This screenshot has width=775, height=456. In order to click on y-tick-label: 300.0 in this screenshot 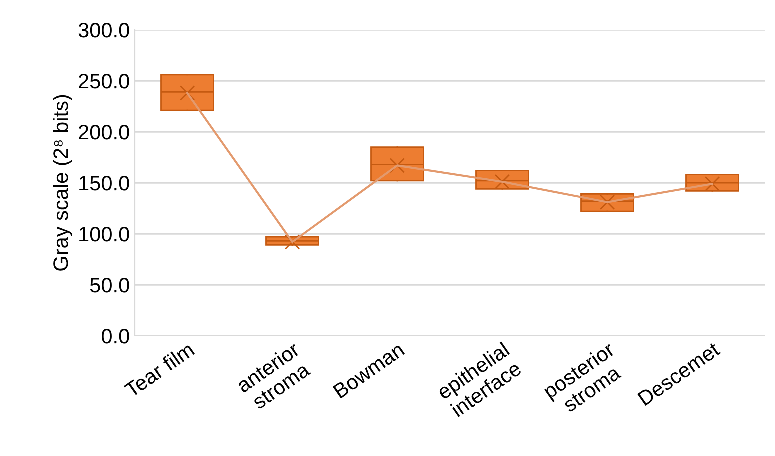, I will do `click(104, 30)`.